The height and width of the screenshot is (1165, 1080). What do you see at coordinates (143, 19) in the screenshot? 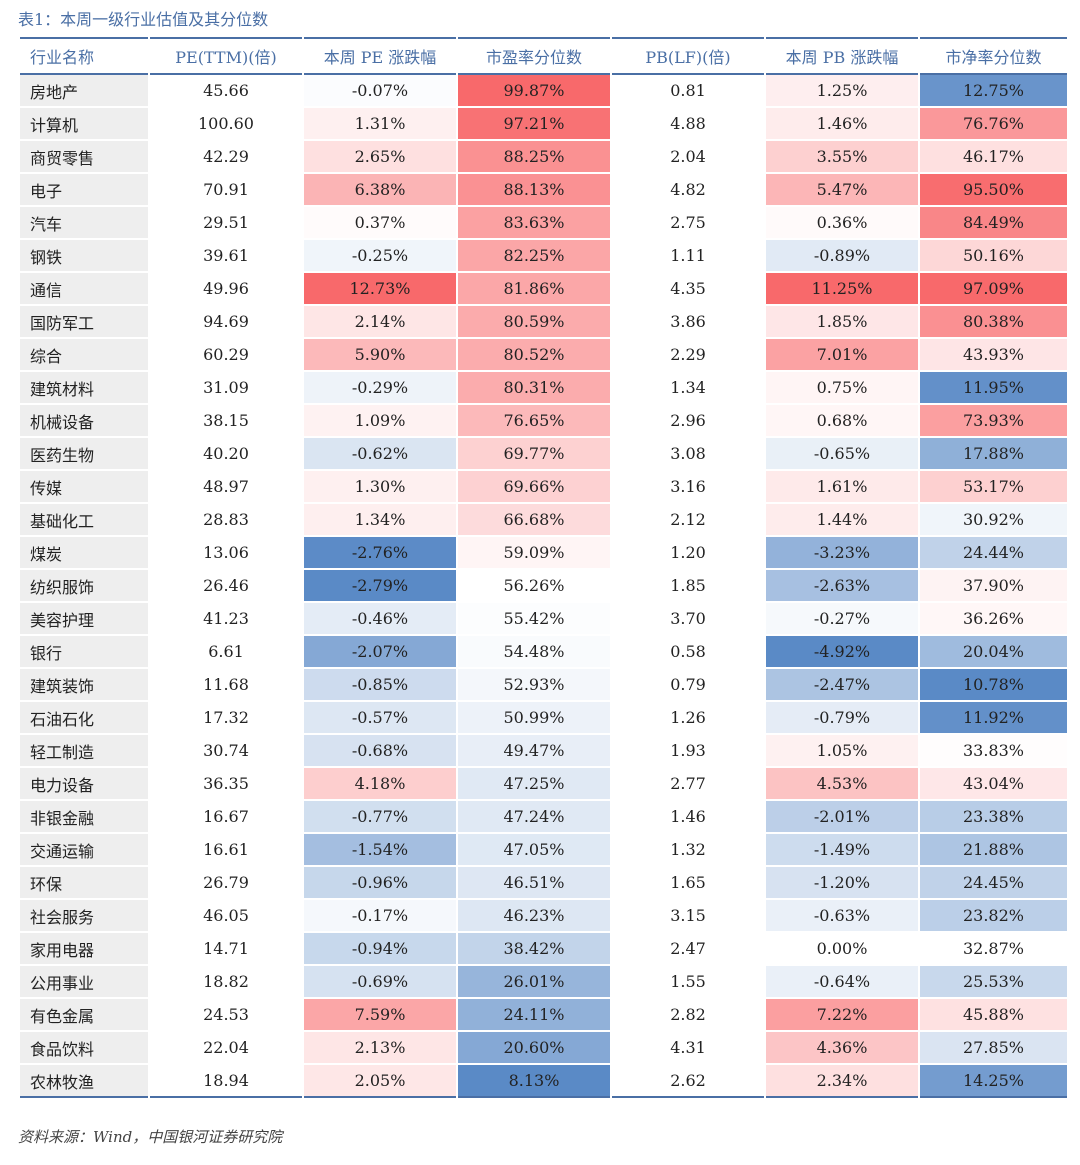
I see `table-caption: 表1：本周一级行业估值及其分位数` at bounding box center [143, 19].